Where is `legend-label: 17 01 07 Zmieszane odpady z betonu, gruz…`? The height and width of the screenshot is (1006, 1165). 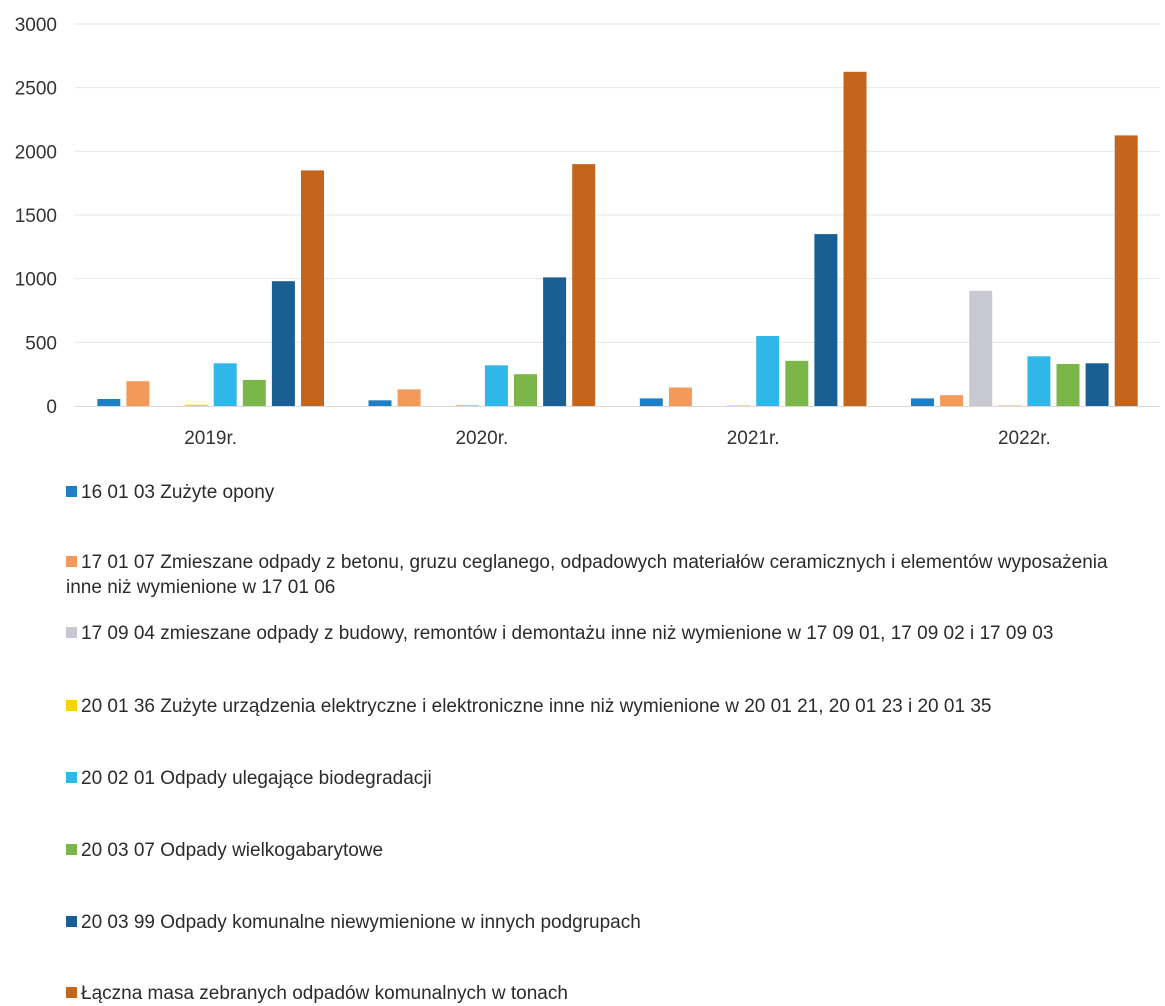 legend-label: 17 01 07 Zmieszane odpady z betonu, gruz… is located at coordinates (587, 575).